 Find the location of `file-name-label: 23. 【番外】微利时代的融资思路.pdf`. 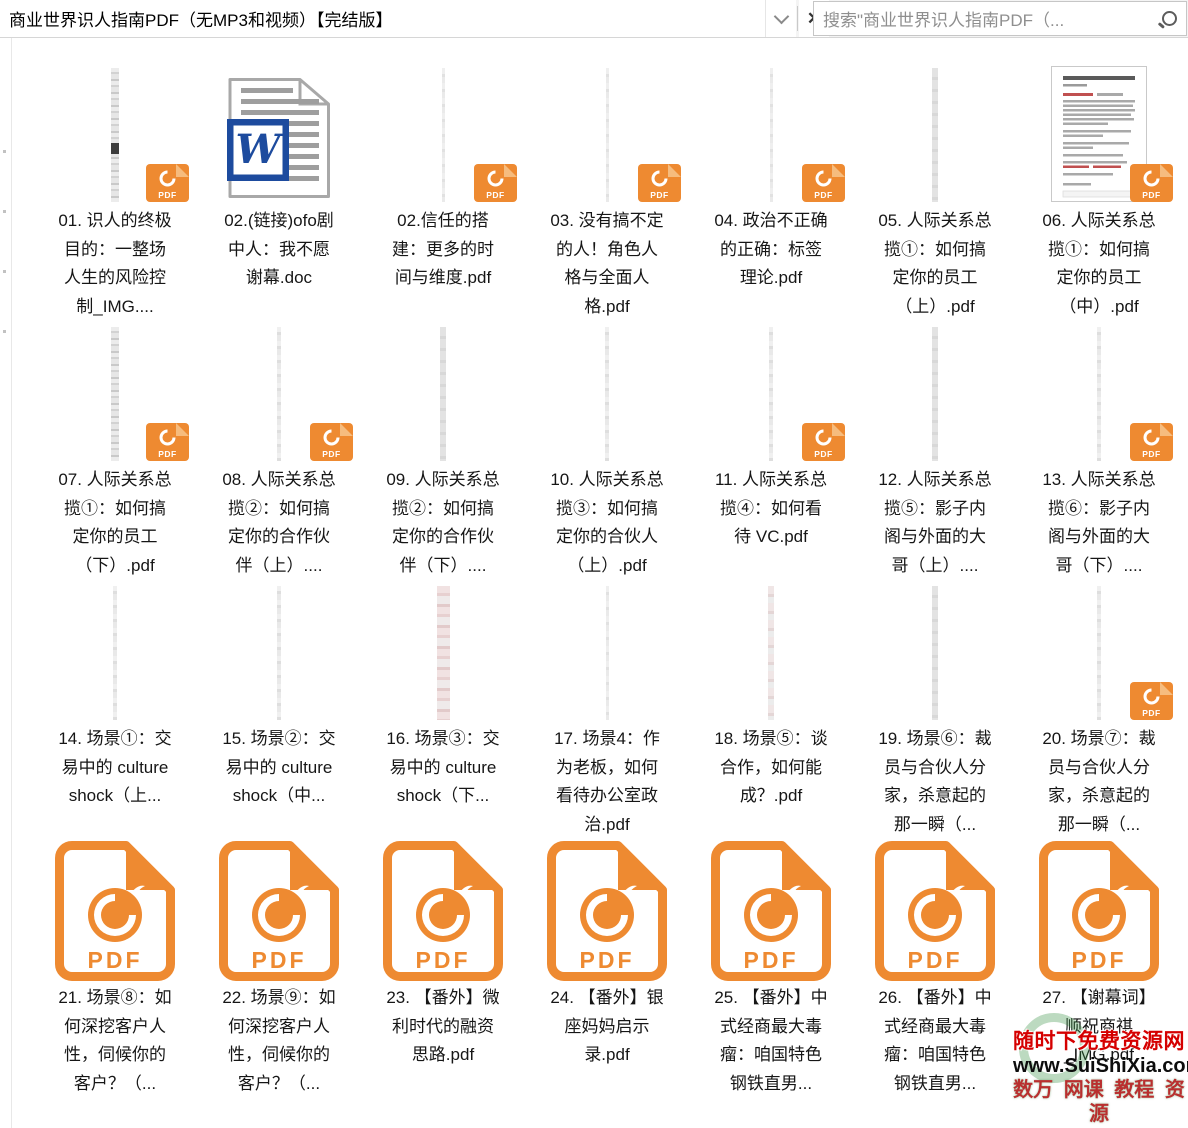

file-name-label: 23. 【番外】微利时代的融资思路.pdf is located at coordinates (443, 1026).